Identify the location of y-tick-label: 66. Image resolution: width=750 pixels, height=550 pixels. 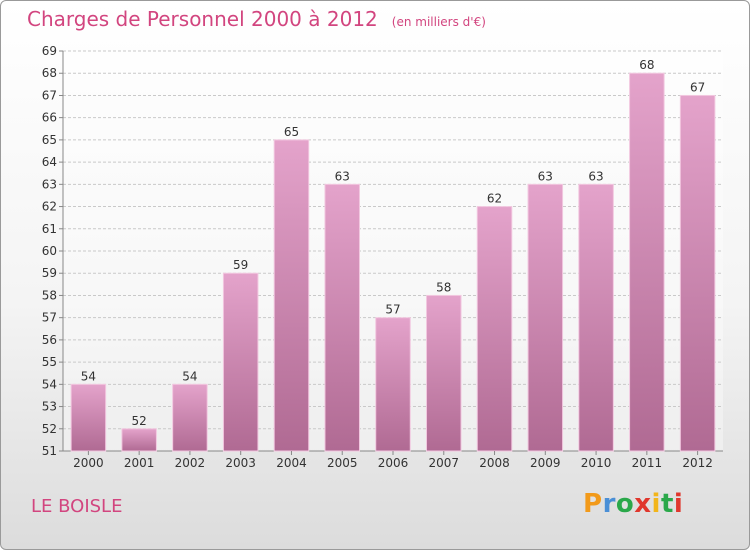
(49, 118).